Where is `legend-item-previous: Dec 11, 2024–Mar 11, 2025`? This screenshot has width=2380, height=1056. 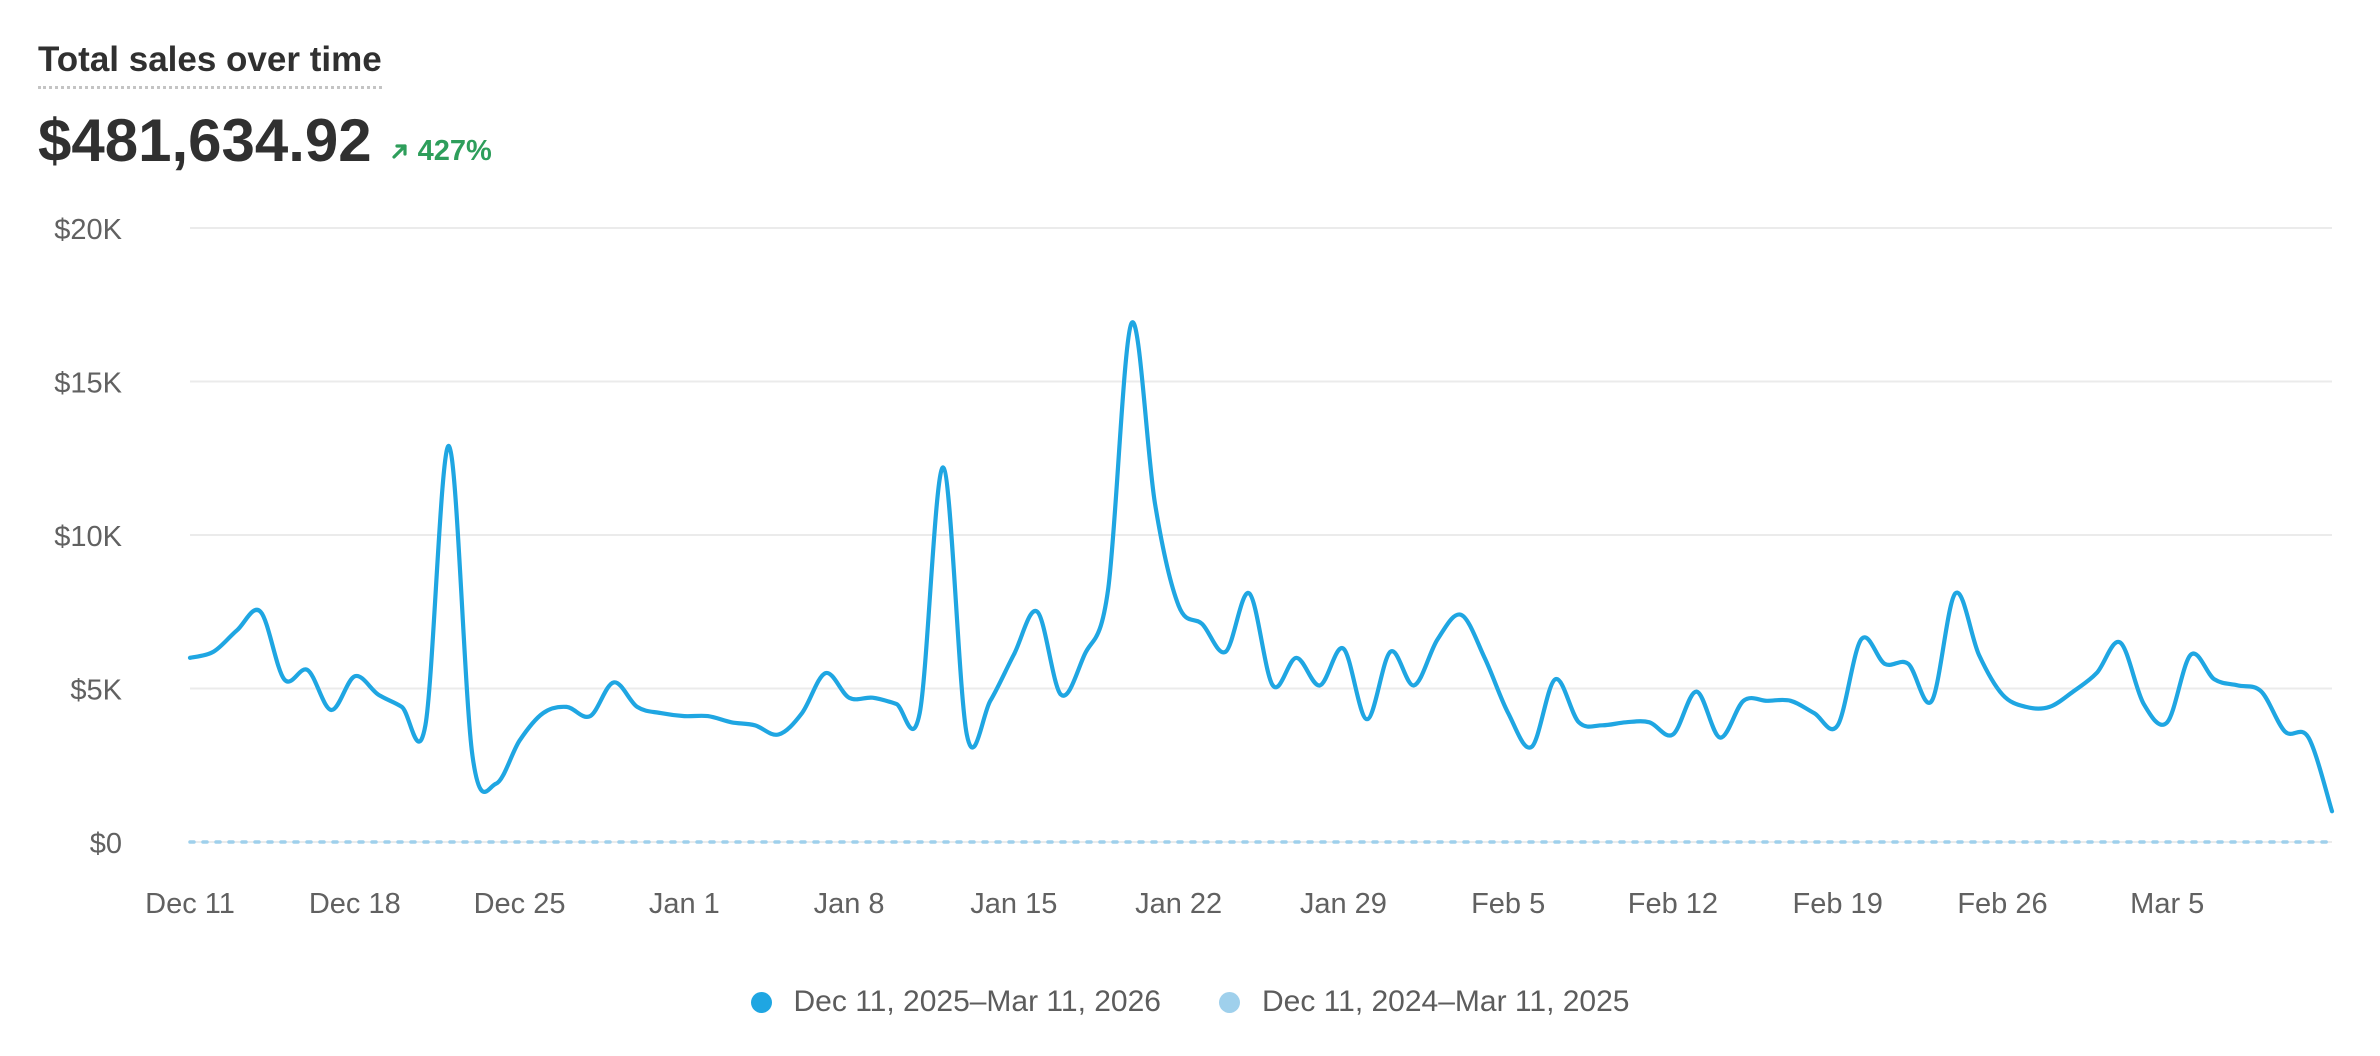
legend-item-previous: Dec 11, 2024–Mar 11, 2025 is located at coordinates (1424, 1002).